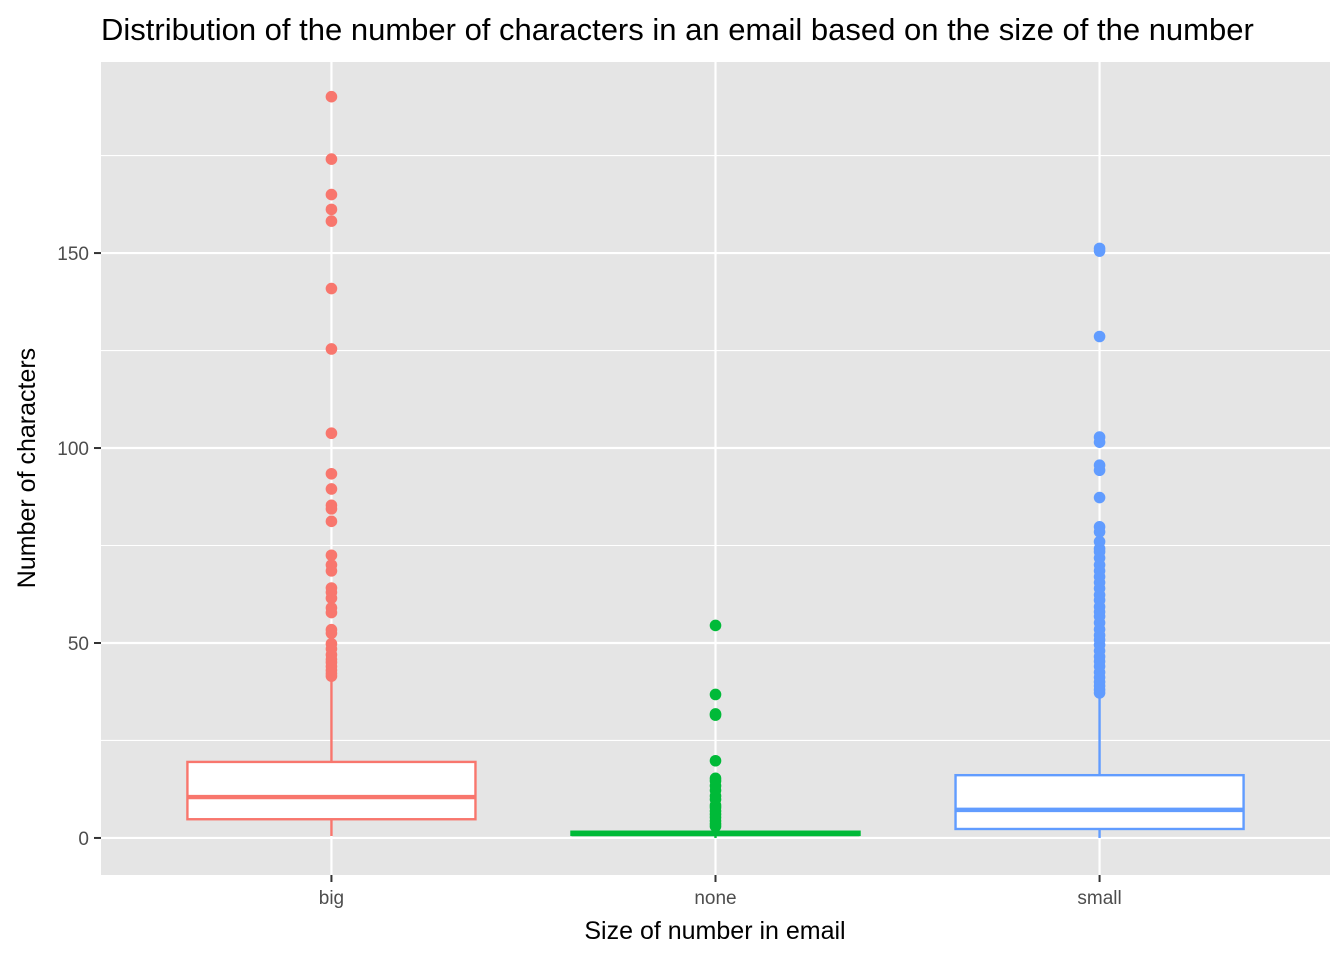 The width and height of the screenshot is (1344, 960). I want to click on x-tick-label: none, so click(715, 898).